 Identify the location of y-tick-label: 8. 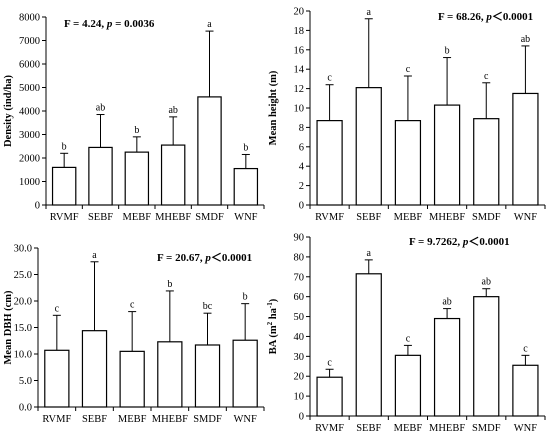
(301, 128).